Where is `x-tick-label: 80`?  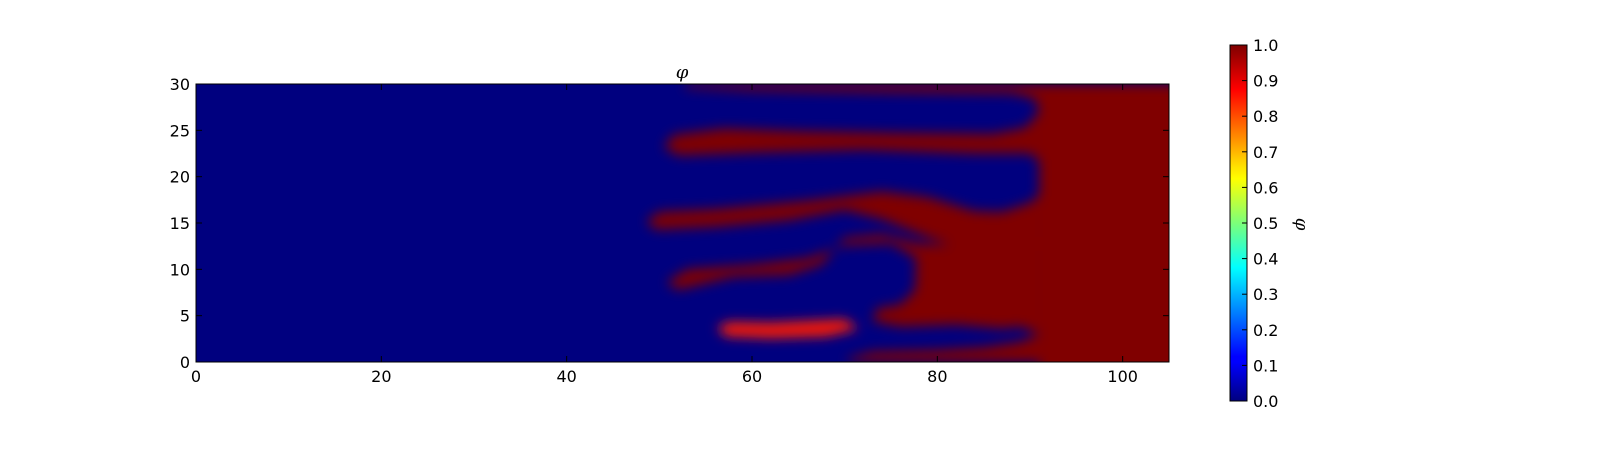 x-tick-label: 80 is located at coordinates (937, 376).